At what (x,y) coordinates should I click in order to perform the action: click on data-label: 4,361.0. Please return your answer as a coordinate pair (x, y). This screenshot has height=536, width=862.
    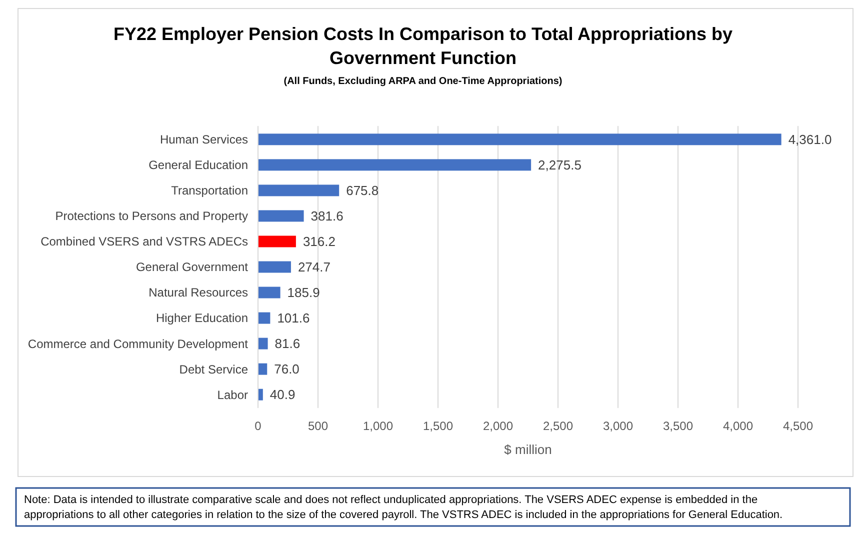
    Looking at the image, I should click on (810, 139).